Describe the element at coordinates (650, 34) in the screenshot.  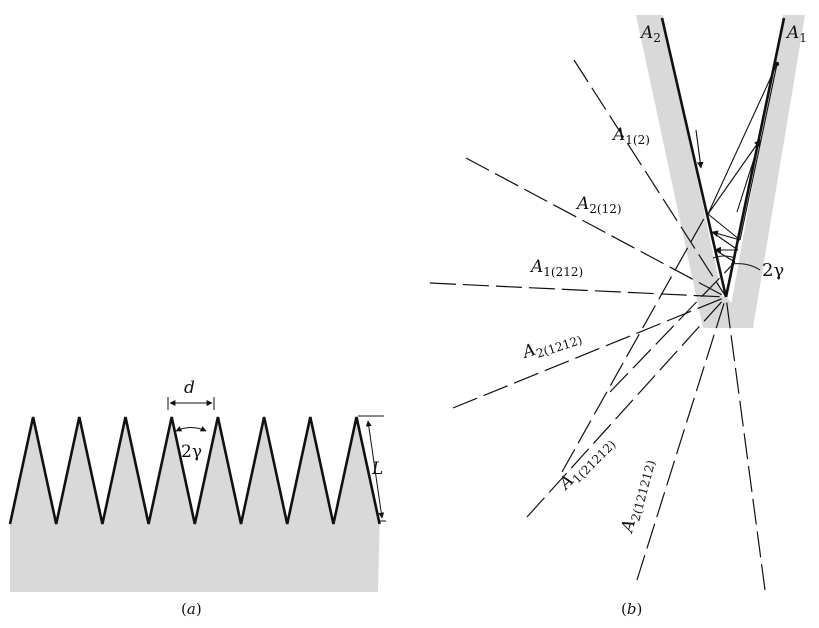
I see `label-wall-A2: A2` at that location.